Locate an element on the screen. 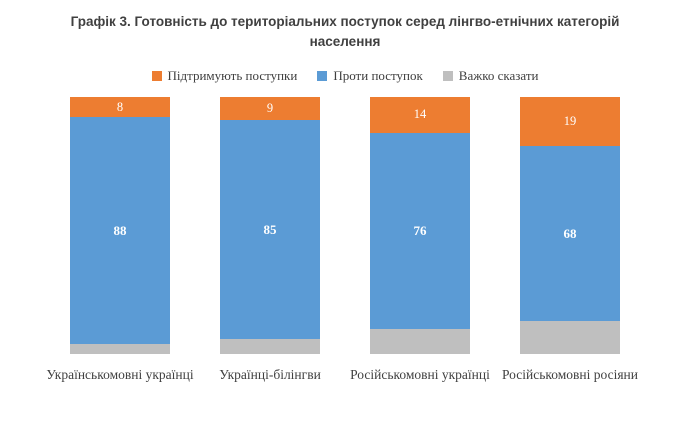 This screenshot has height=444, width=690. bar-column: 8 88 Українськомовні українці is located at coordinates (120, 240).